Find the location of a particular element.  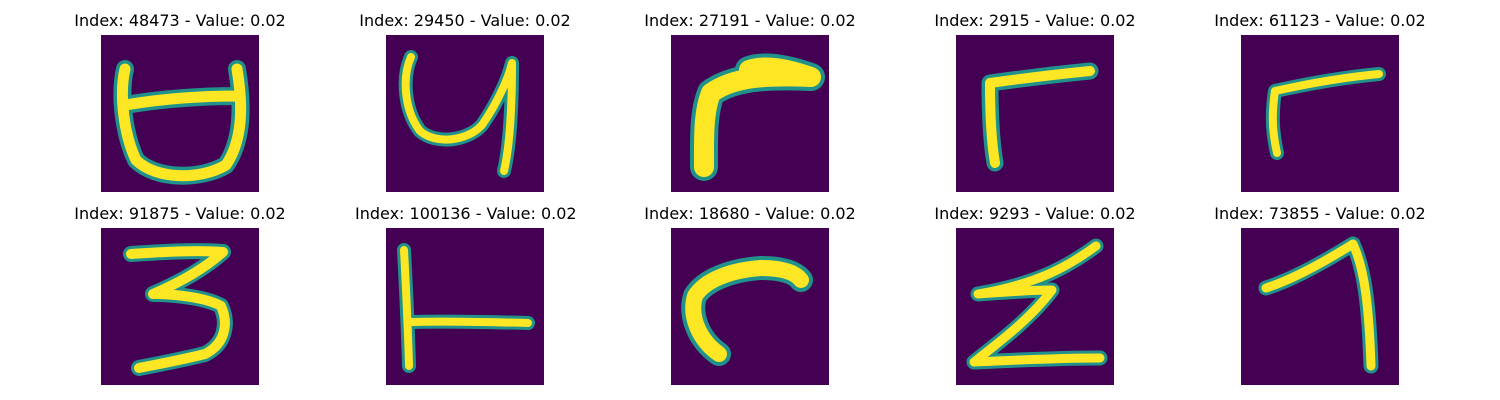

panel-title: Index: 29450 - Value: 0.02 is located at coordinates (465, 20).